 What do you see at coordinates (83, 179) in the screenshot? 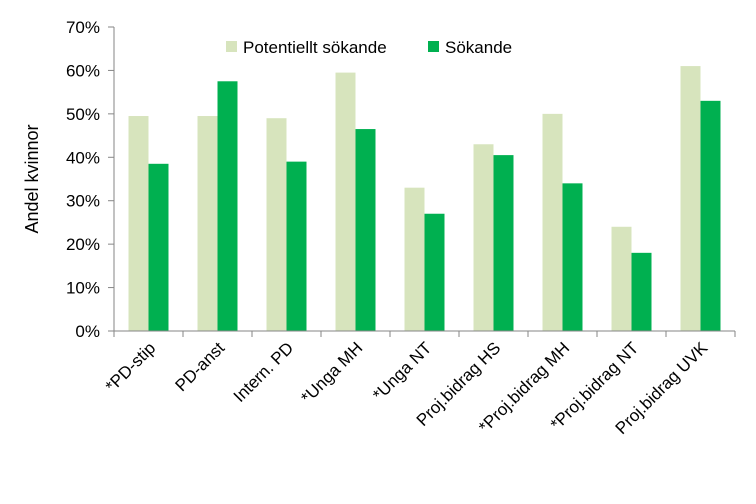
I see `y-tick-labels: 0% 10% 20% 30% 40% 50% 60% 70%` at bounding box center [83, 179].